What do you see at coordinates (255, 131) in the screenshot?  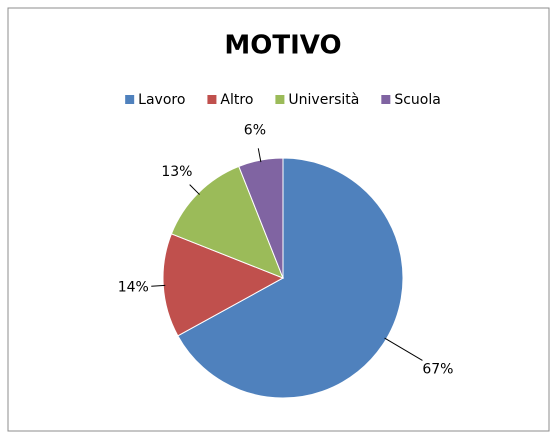 I see `data-label: 6%` at bounding box center [255, 131].